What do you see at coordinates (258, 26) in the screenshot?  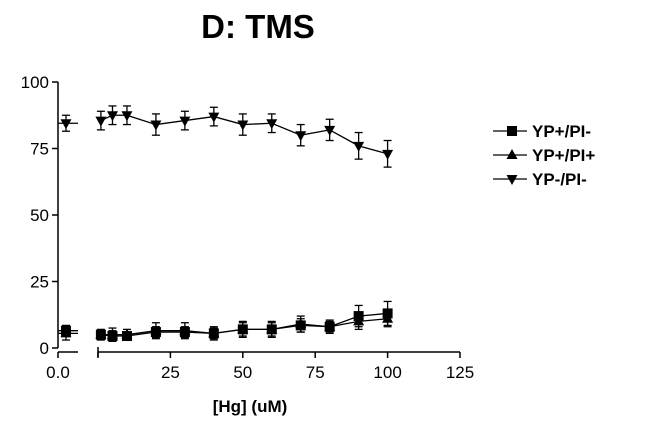 I see `chart-title: D: TMS` at bounding box center [258, 26].